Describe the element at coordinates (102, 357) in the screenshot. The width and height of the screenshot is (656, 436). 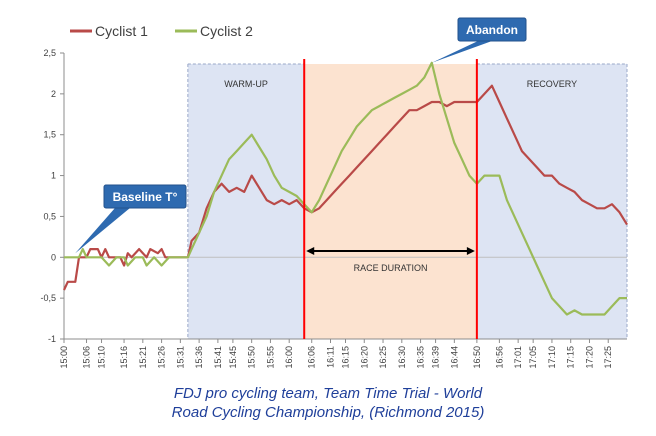
I see `x-tick-label: 15:10` at that location.